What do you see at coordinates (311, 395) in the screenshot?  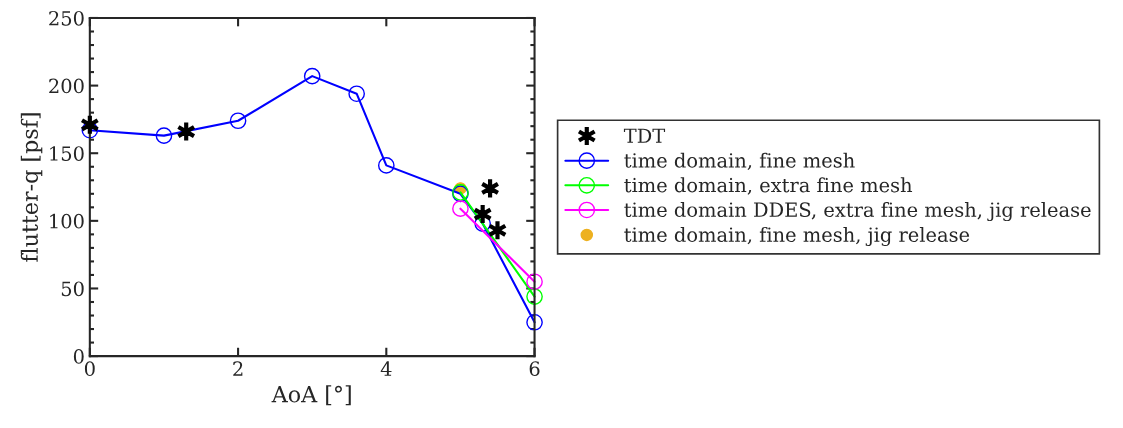 I see `x-axis-title: AoA [°]` at bounding box center [311, 395].